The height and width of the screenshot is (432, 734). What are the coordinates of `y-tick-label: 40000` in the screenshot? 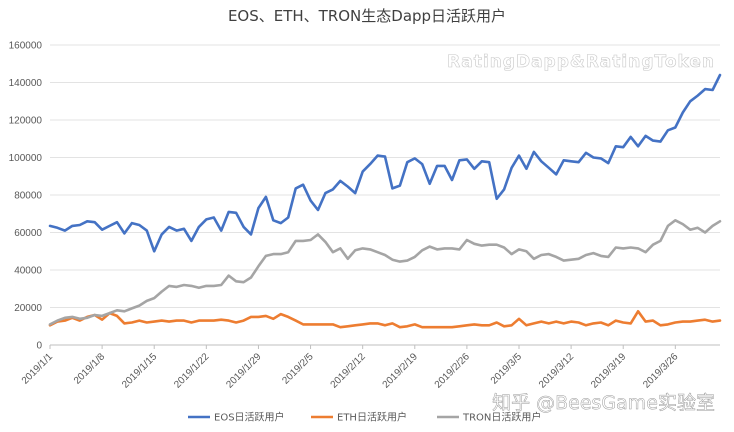 It's located at (28, 271).